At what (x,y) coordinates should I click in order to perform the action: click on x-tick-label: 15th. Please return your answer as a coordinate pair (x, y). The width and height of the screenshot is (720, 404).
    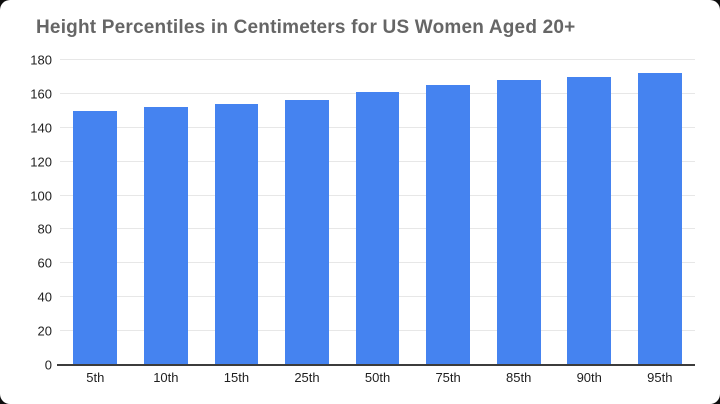
    Looking at the image, I should click on (236, 377).